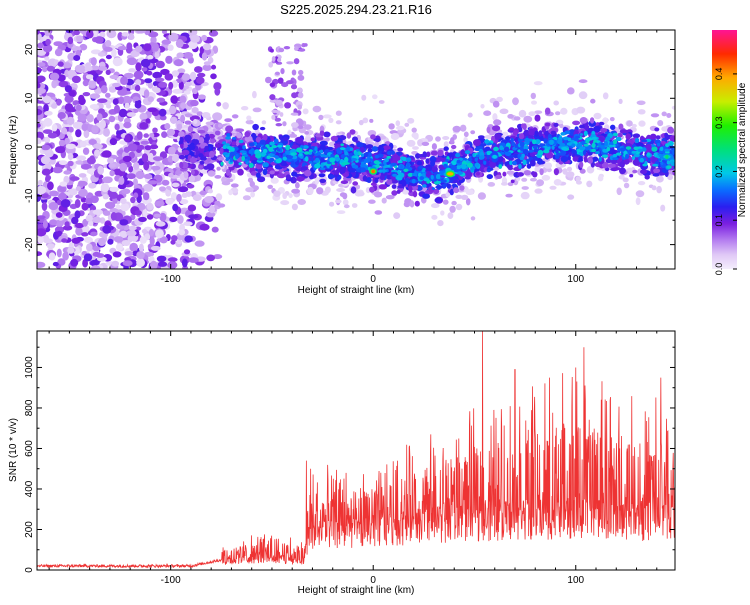  I want to click on snr-ytick-label: 1000, so click(29, 367).